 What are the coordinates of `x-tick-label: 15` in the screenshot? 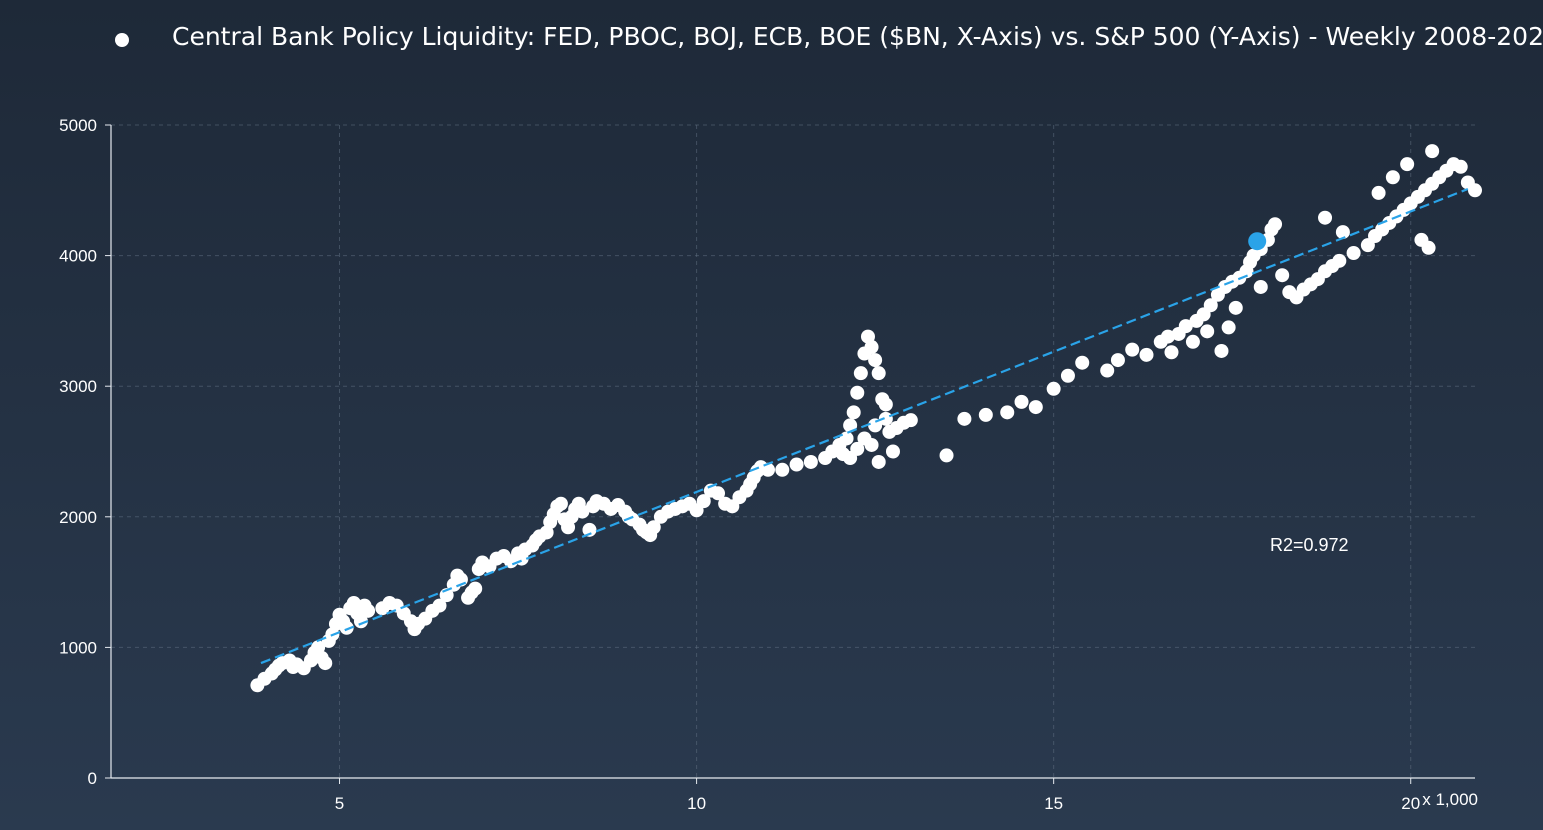 It's located at (1053, 803).